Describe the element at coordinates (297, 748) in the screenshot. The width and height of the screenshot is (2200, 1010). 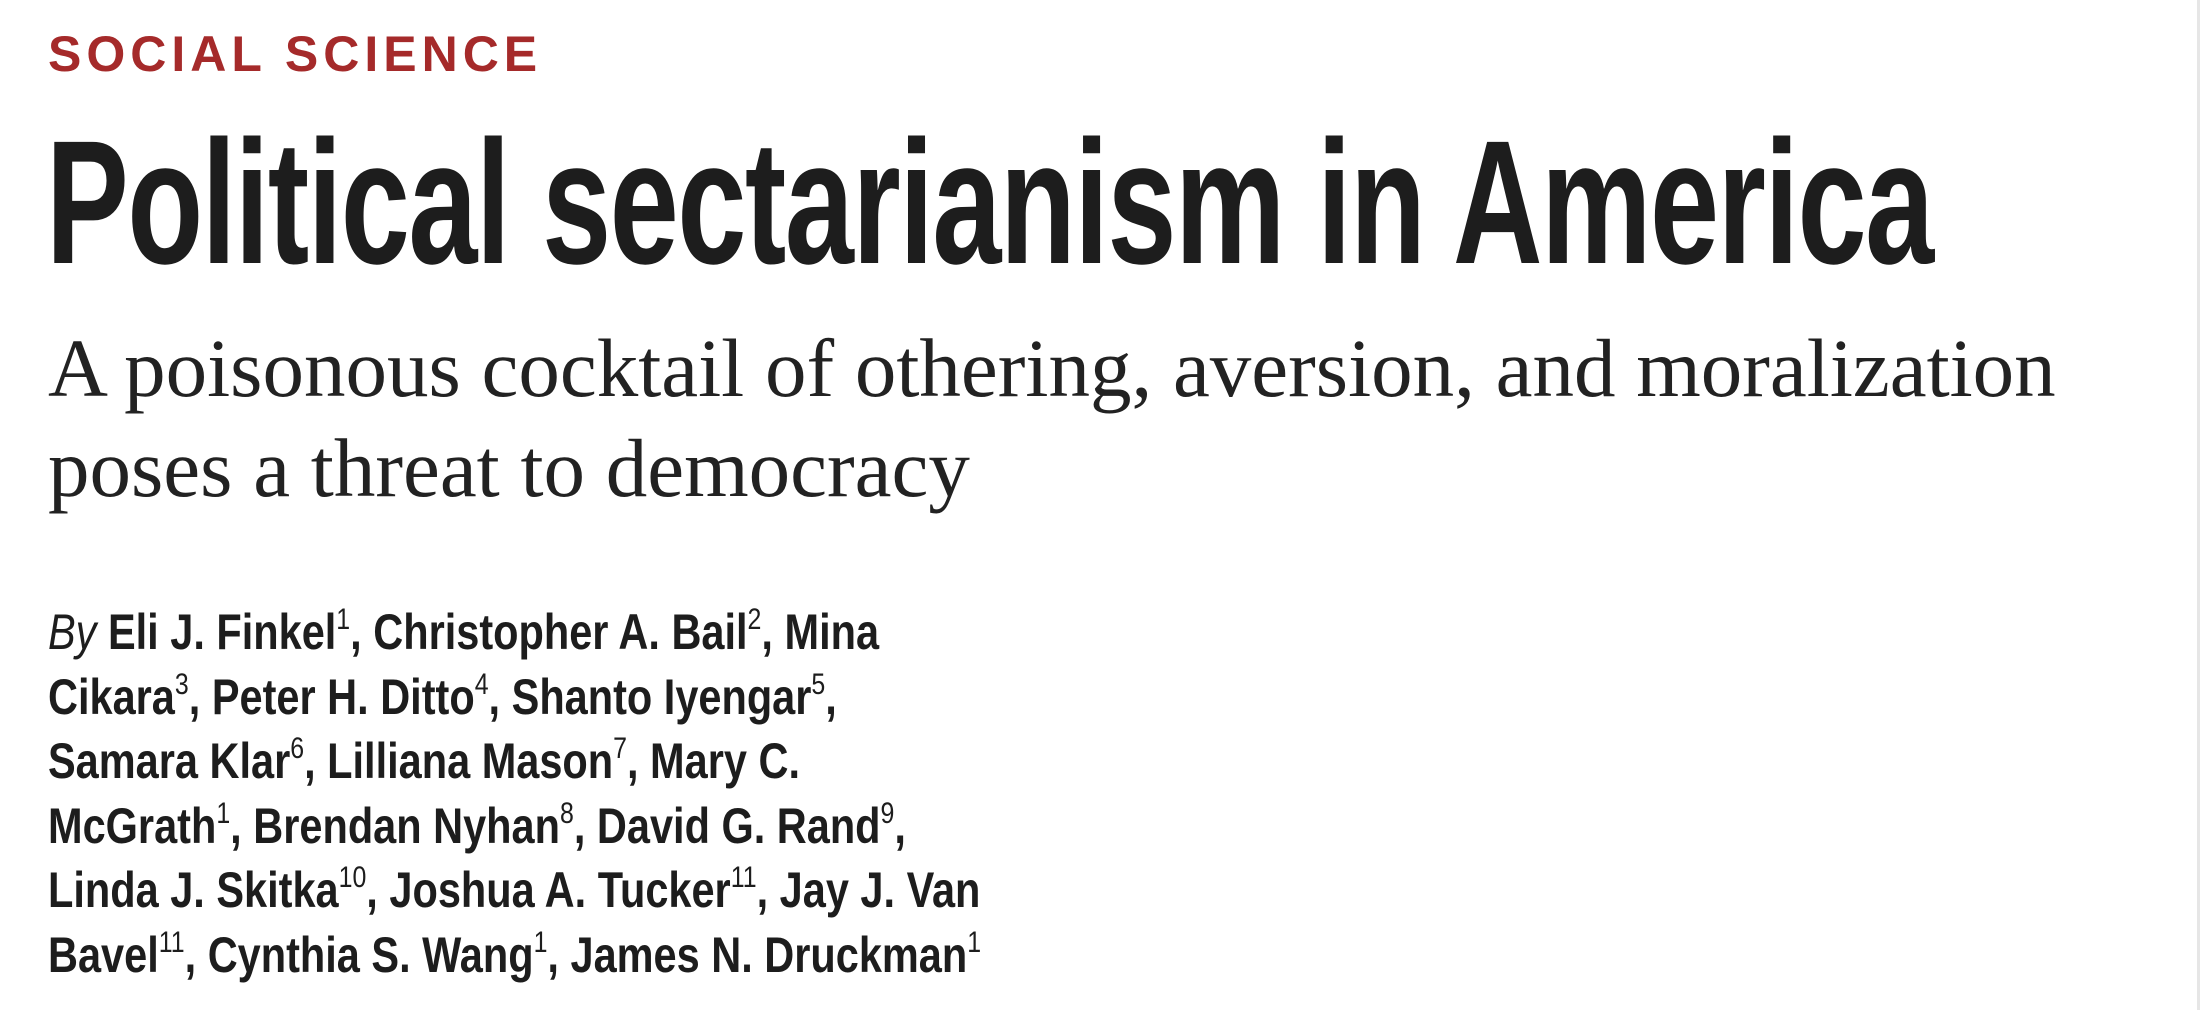
I see `affiliation-marker: 6` at that location.